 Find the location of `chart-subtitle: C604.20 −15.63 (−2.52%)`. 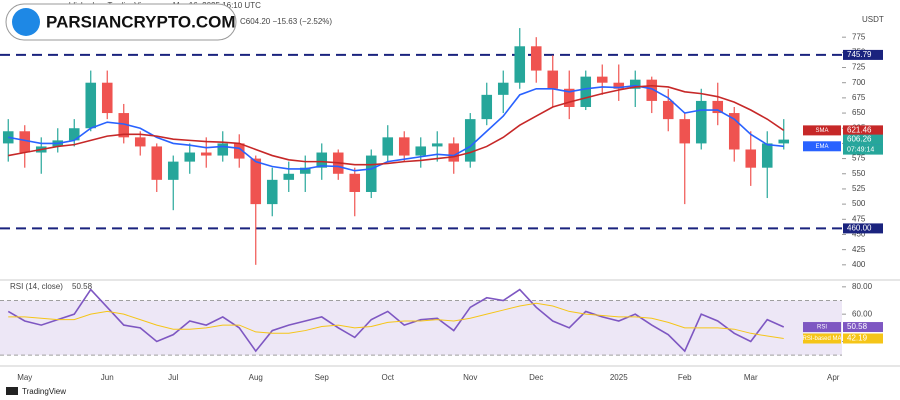

chart-subtitle: C604.20 −15.63 (−2.52%) is located at coordinates (286, 21).